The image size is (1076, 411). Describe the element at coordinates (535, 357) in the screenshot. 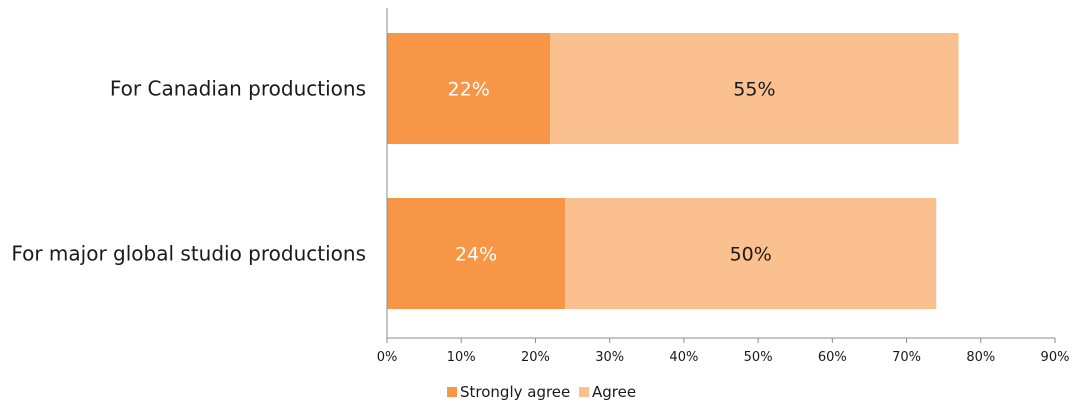

I see `x-tick-label: 20%` at that location.